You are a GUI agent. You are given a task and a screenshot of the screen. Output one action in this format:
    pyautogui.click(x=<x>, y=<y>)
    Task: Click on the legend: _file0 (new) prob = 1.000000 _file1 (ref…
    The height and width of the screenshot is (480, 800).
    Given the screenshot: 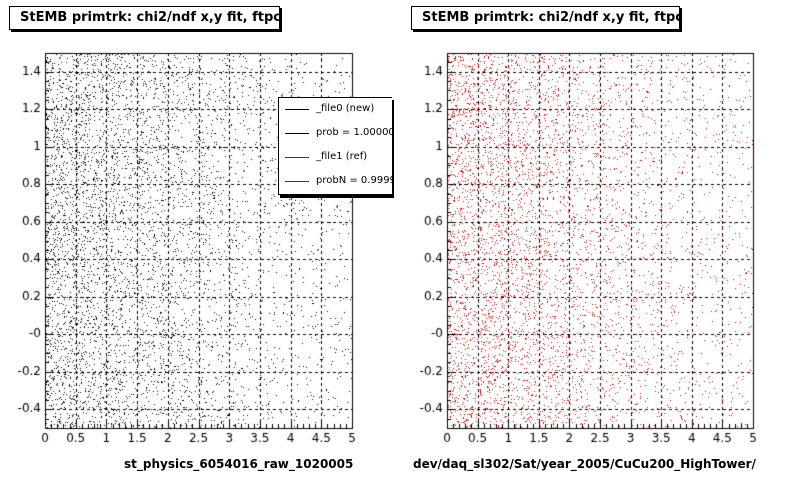 What is the action you would take?
    pyautogui.click(x=335, y=146)
    